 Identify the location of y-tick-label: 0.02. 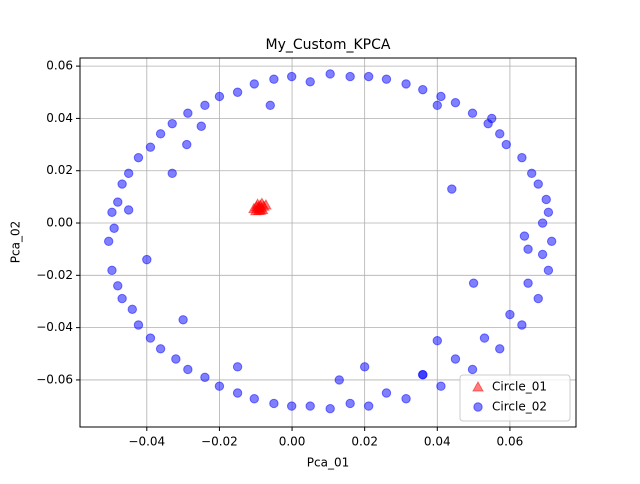
(59, 170).